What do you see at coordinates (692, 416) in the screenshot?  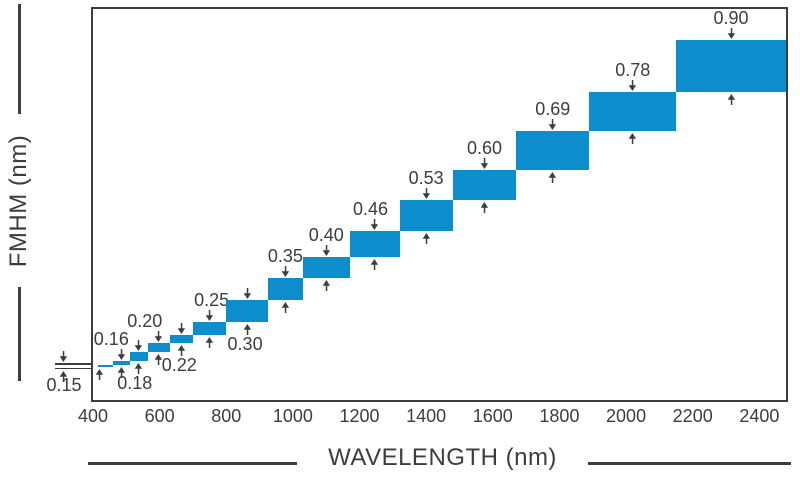 I see `x-tick-label: 2200` at bounding box center [692, 416].